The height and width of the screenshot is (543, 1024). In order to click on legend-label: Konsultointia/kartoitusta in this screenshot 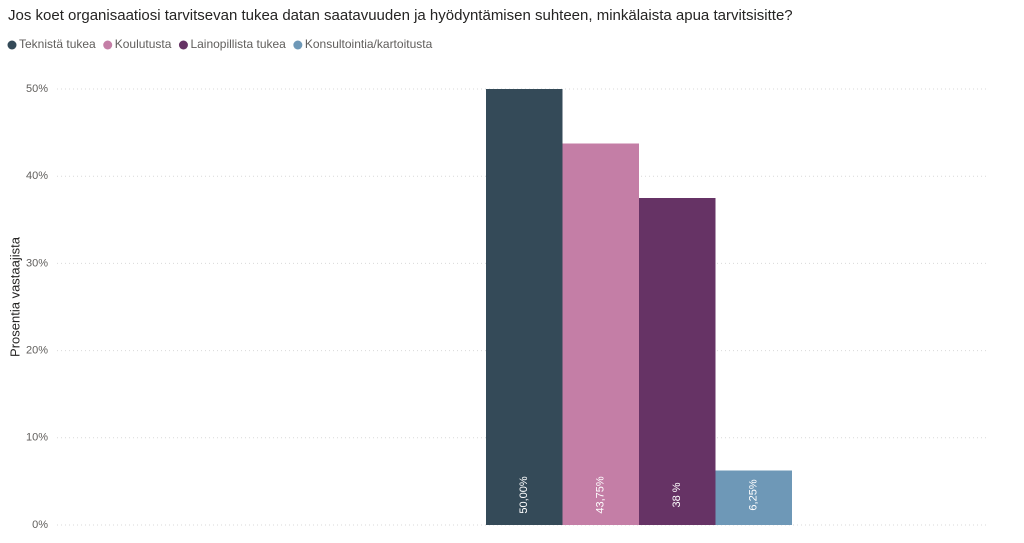, I will do `click(369, 44)`.